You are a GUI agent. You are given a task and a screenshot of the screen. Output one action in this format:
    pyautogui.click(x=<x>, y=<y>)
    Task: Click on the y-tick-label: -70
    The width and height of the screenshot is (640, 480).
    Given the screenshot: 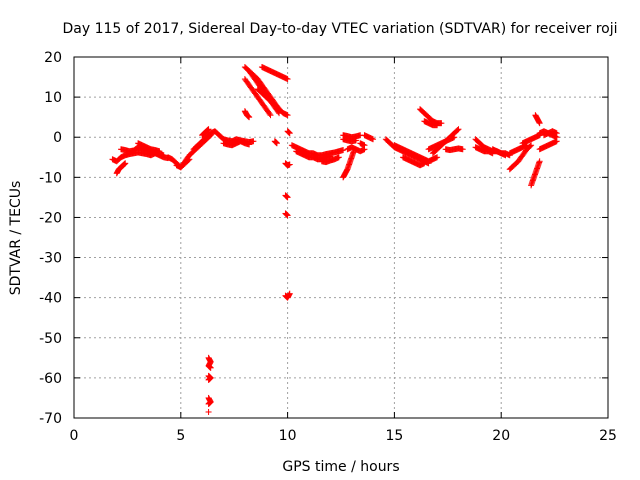 What is the action you would take?
    pyautogui.click(x=50, y=419)
    